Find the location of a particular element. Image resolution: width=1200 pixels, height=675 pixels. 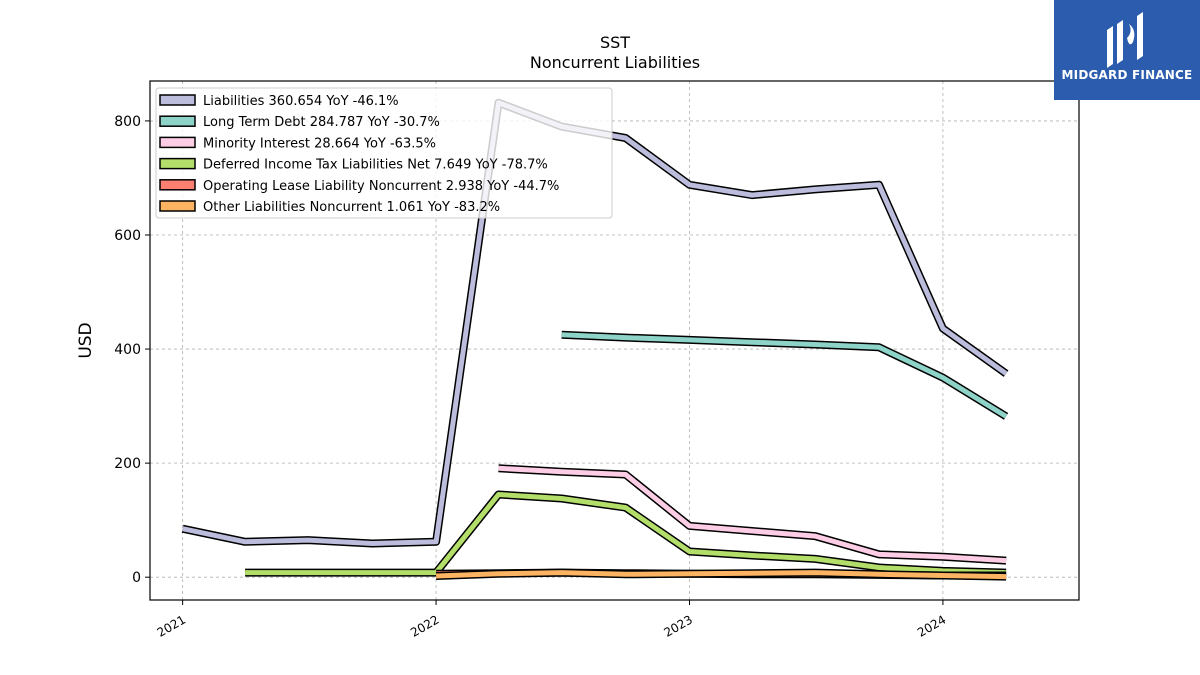

y-tick-label: 600 is located at coordinates (127, 236).